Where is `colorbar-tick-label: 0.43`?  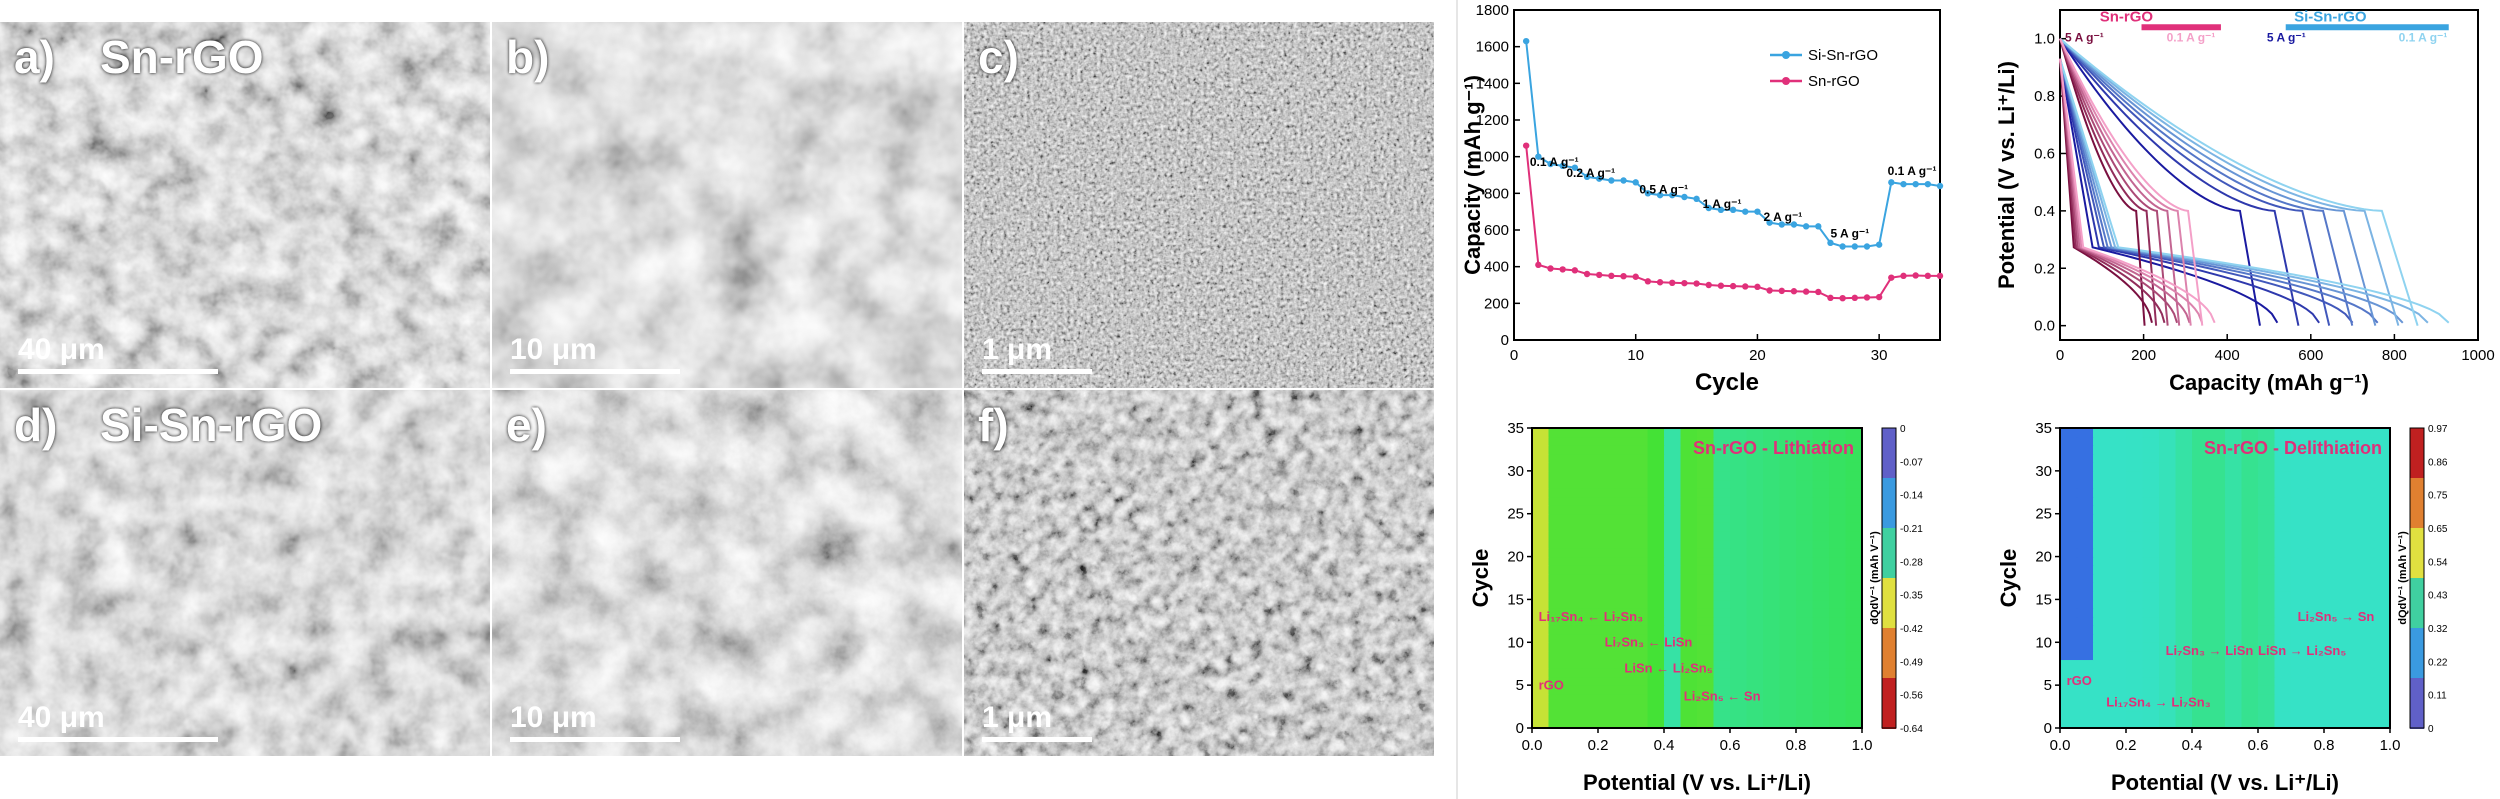 colorbar-tick-label: 0.43 is located at coordinates (2438, 596).